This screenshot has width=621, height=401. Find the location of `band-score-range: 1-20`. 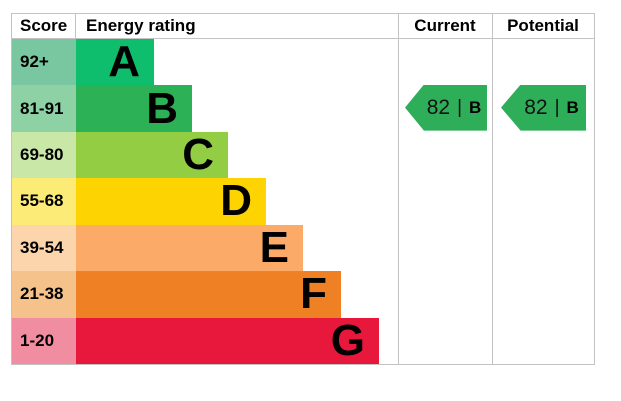

band-score-range: 1-20 is located at coordinates (44, 340).